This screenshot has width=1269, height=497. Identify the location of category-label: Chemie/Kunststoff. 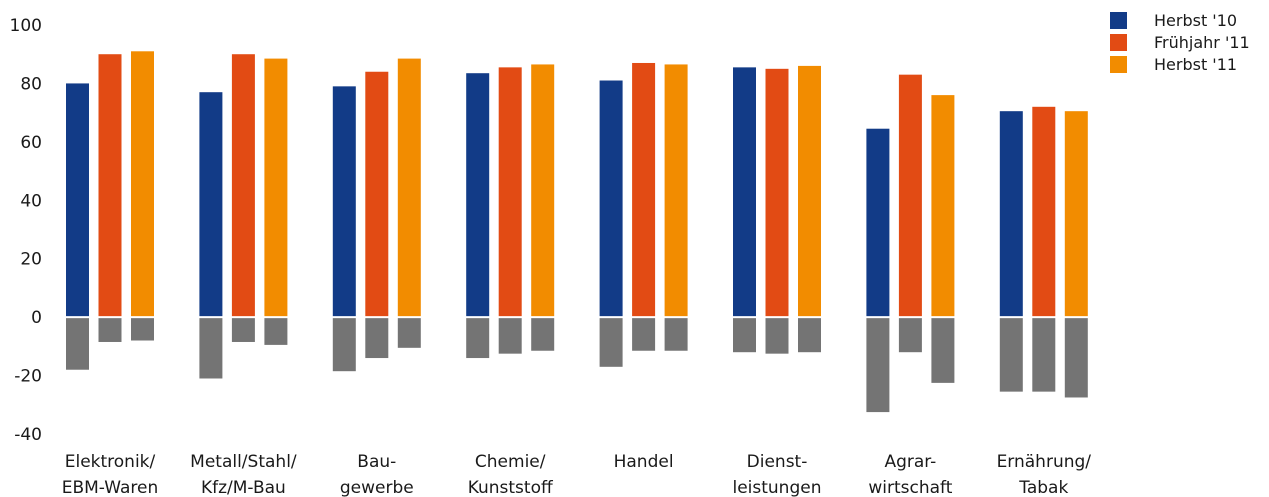
(511, 474).